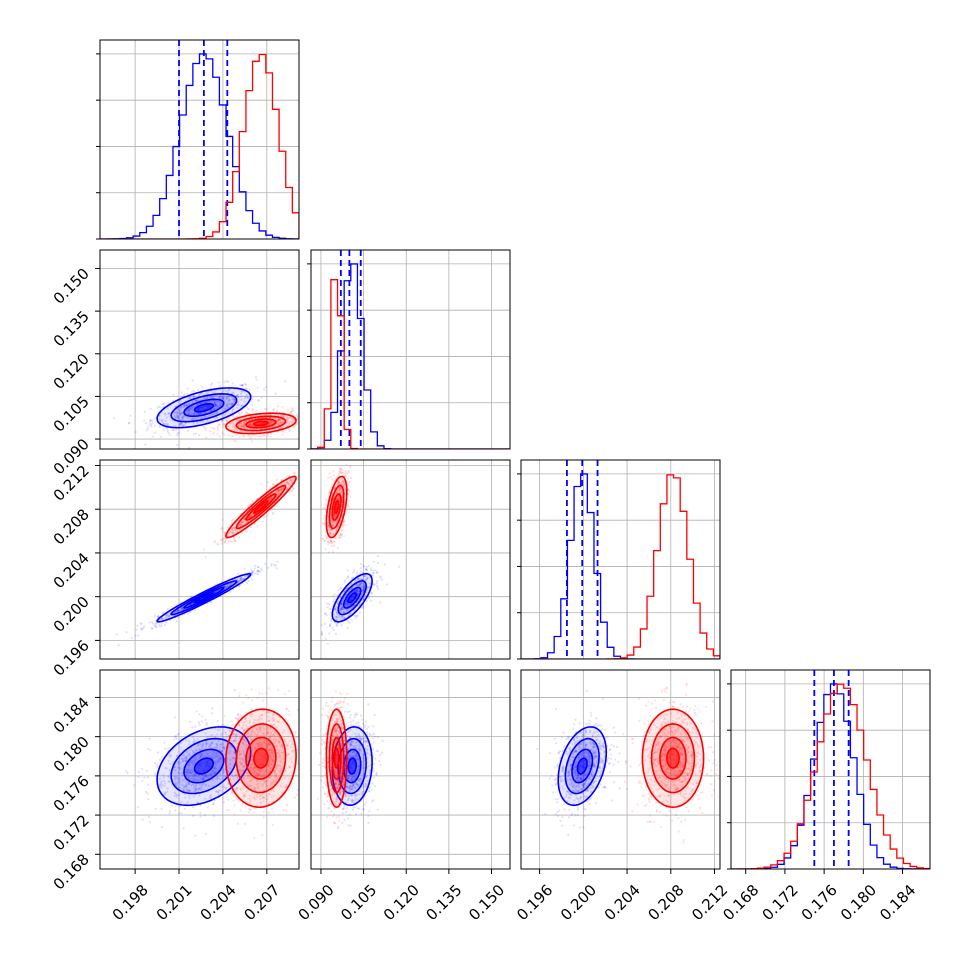 The height and width of the screenshot is (970, 970). I want to click on y-tick-label: 0.200, so click(71, 614).